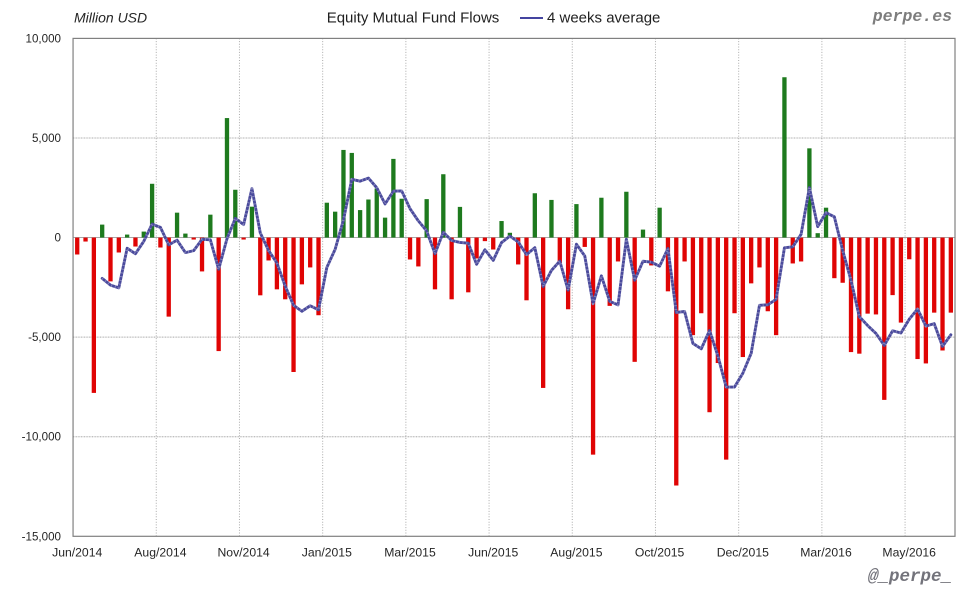  I want to click on svg-text: -5,000, so click(44, 337).